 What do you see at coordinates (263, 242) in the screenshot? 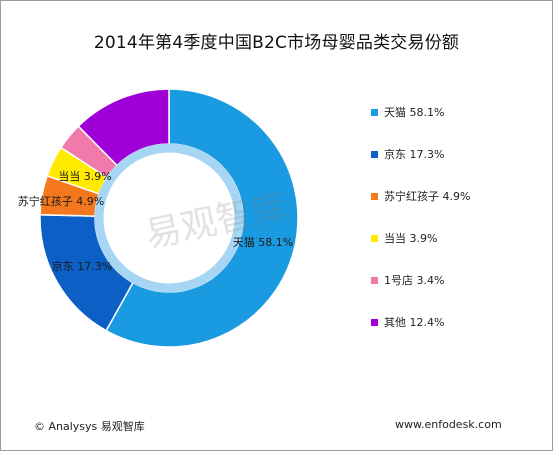
I see `data-label-1: 天猫 58.1%` at bounding box center [263, 242].